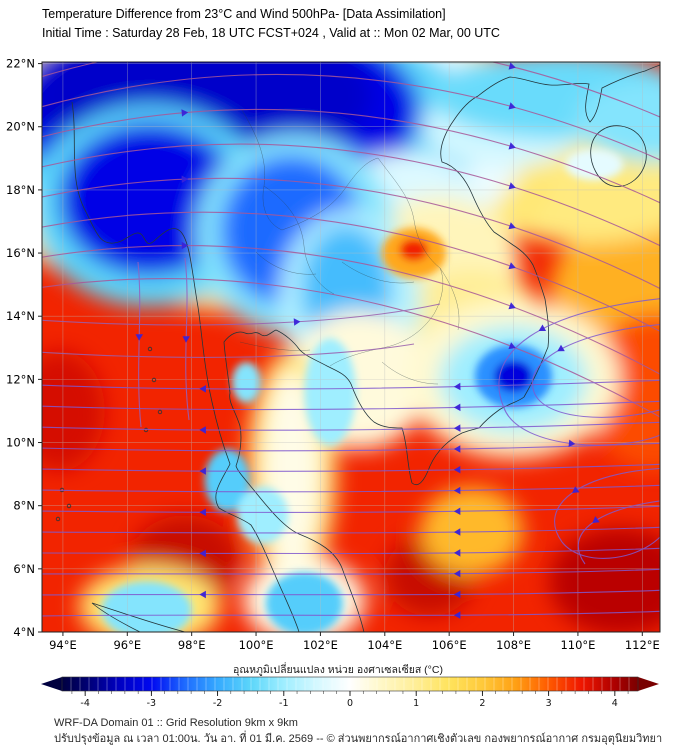 This screenshot has width=676, height=756. Describe the element at coordinates (24, 506) in the screenshot. I see `svg-text: 8°N` at that location.